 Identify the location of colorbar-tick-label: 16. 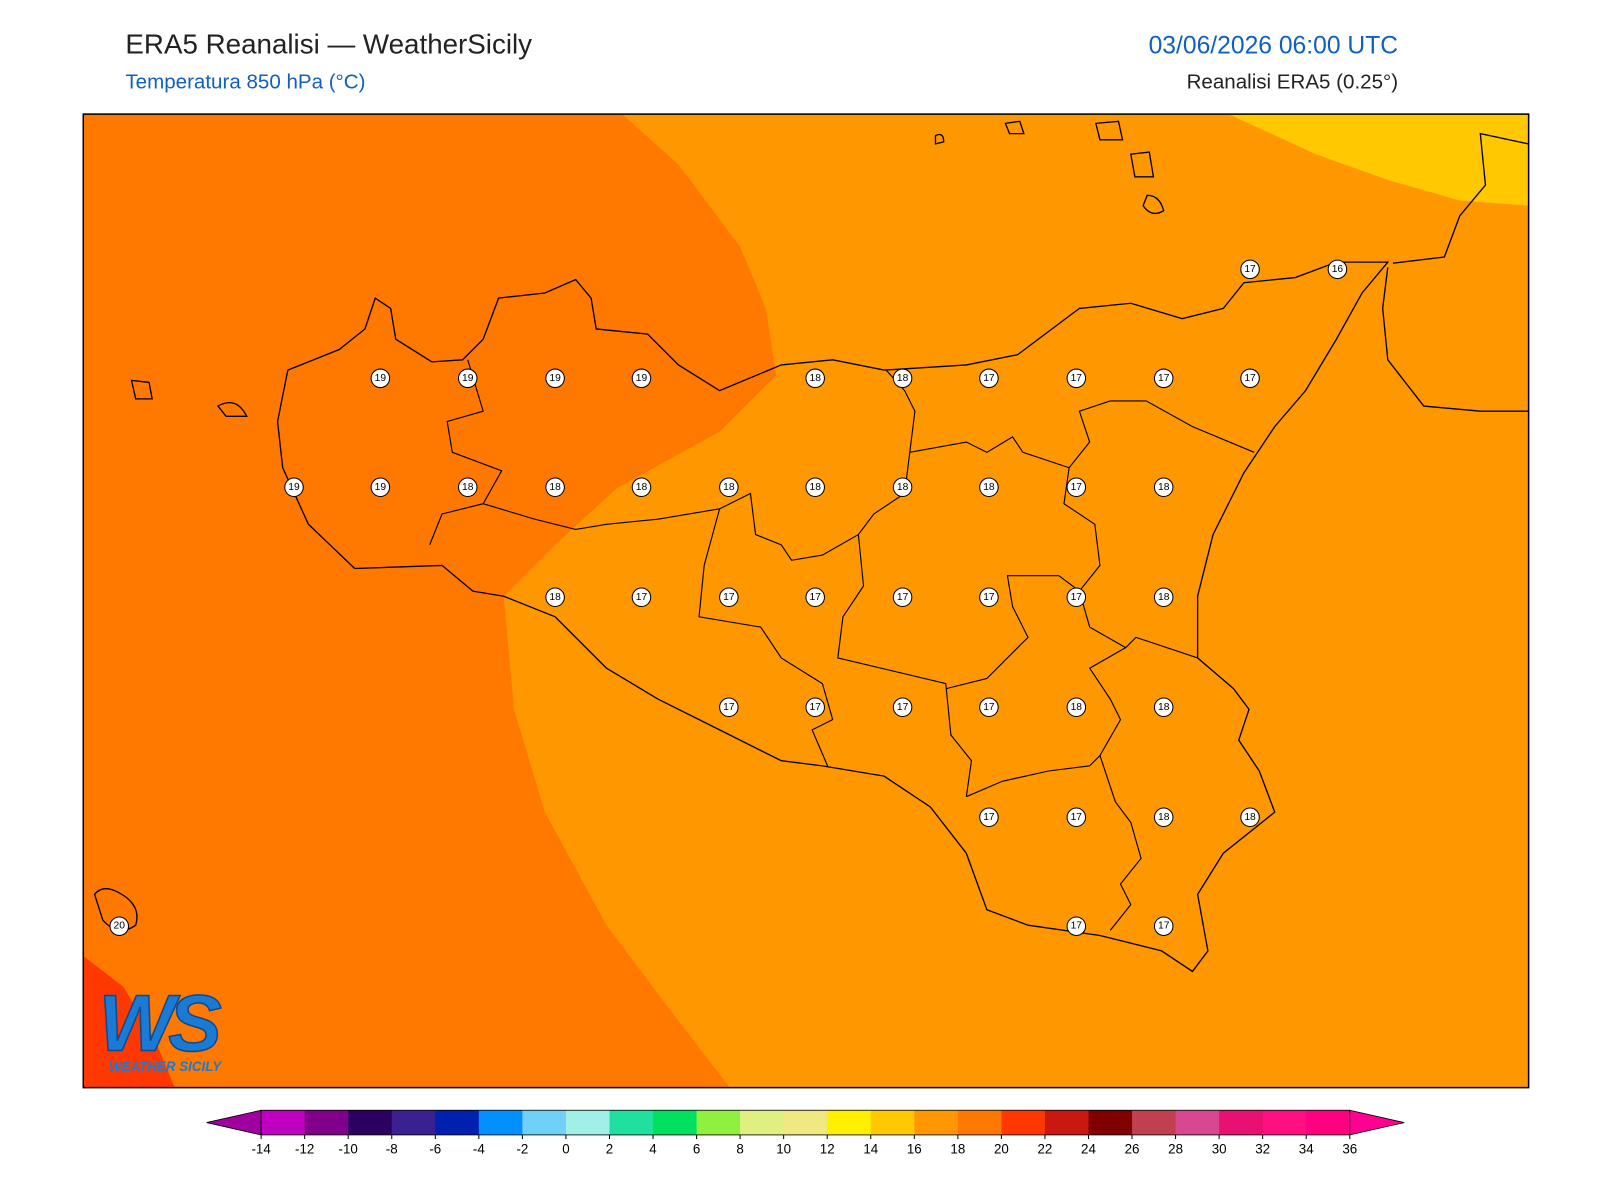
(914, 1148).